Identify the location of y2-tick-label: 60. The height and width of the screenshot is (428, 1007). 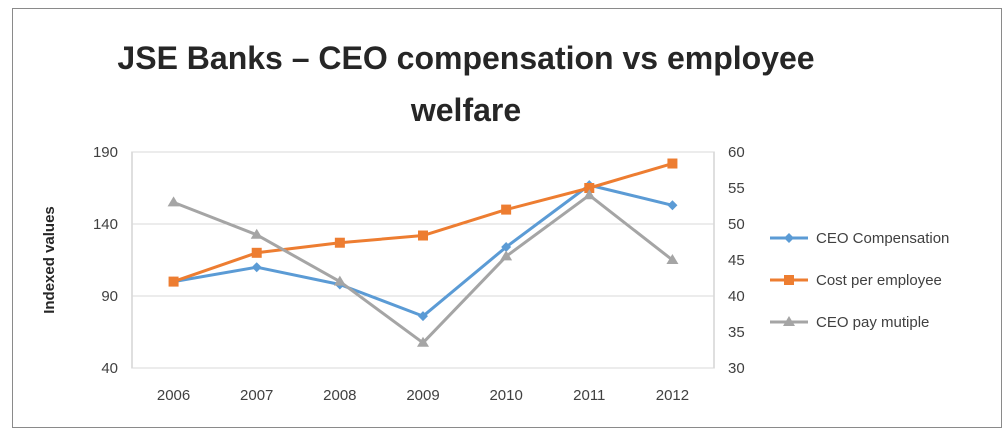
(736, 152).